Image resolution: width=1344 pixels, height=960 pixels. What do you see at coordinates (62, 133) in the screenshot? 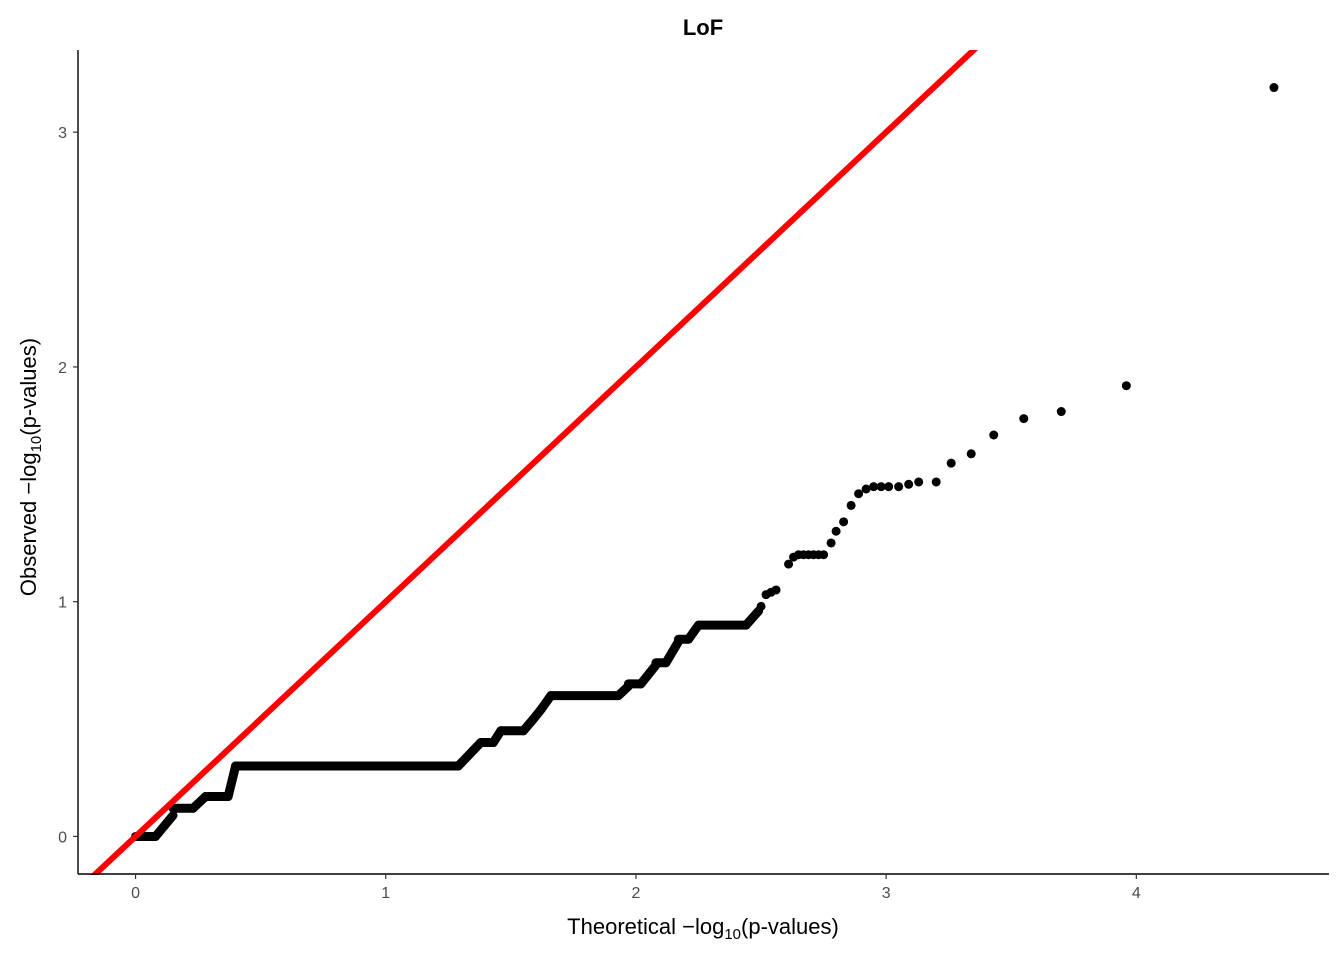
I see `y-tick-label: 3` at bounding box center [62, 133].